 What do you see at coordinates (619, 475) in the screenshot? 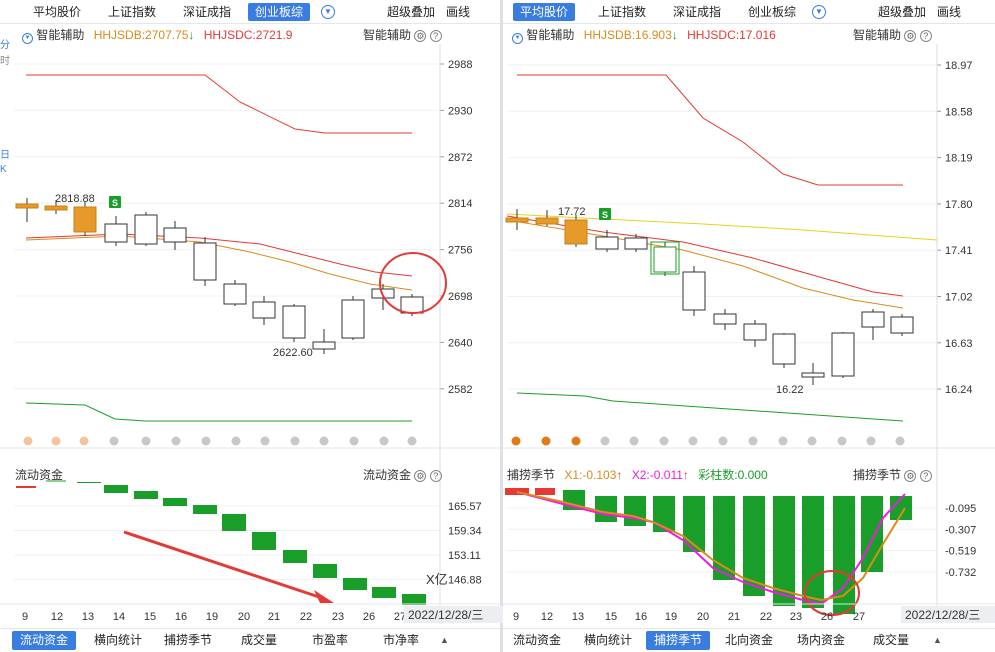
I see `right-x1-up-icon: ↑` at bounding box center [619, 475].